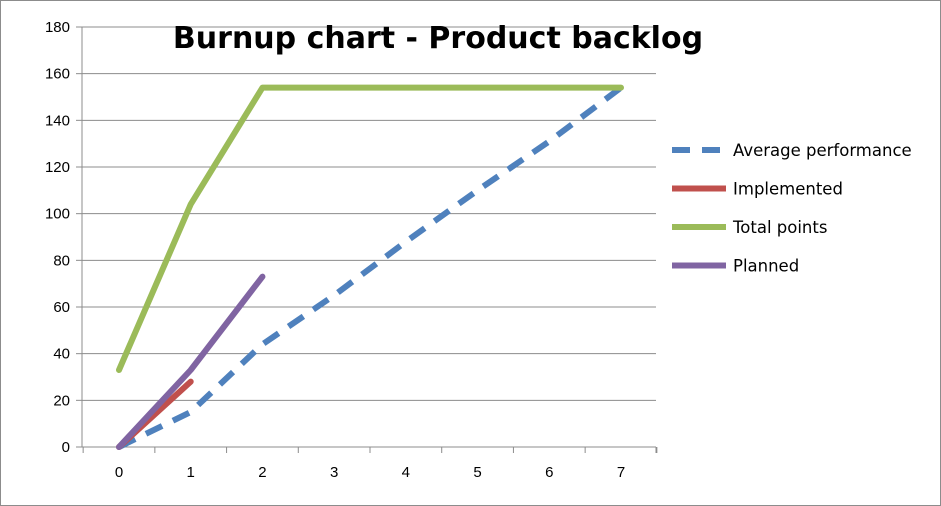 This screenshot has width=941, height=506. What do you see at coordinates (66, 447) in the screenshot?
I see `y-tick-label: 0` at bounding box center [66, 447].